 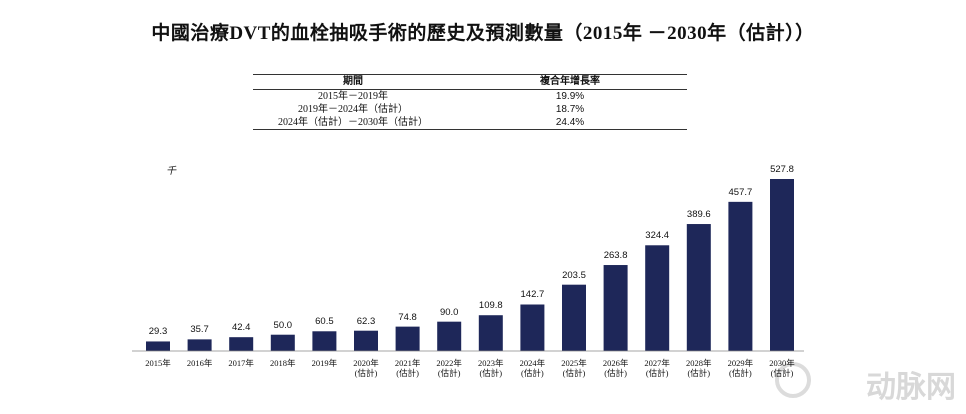 What do you see at coordinates (740, 192) in the screenshot?
I see `value-label: 457.7` at bounding box center [740, 192].